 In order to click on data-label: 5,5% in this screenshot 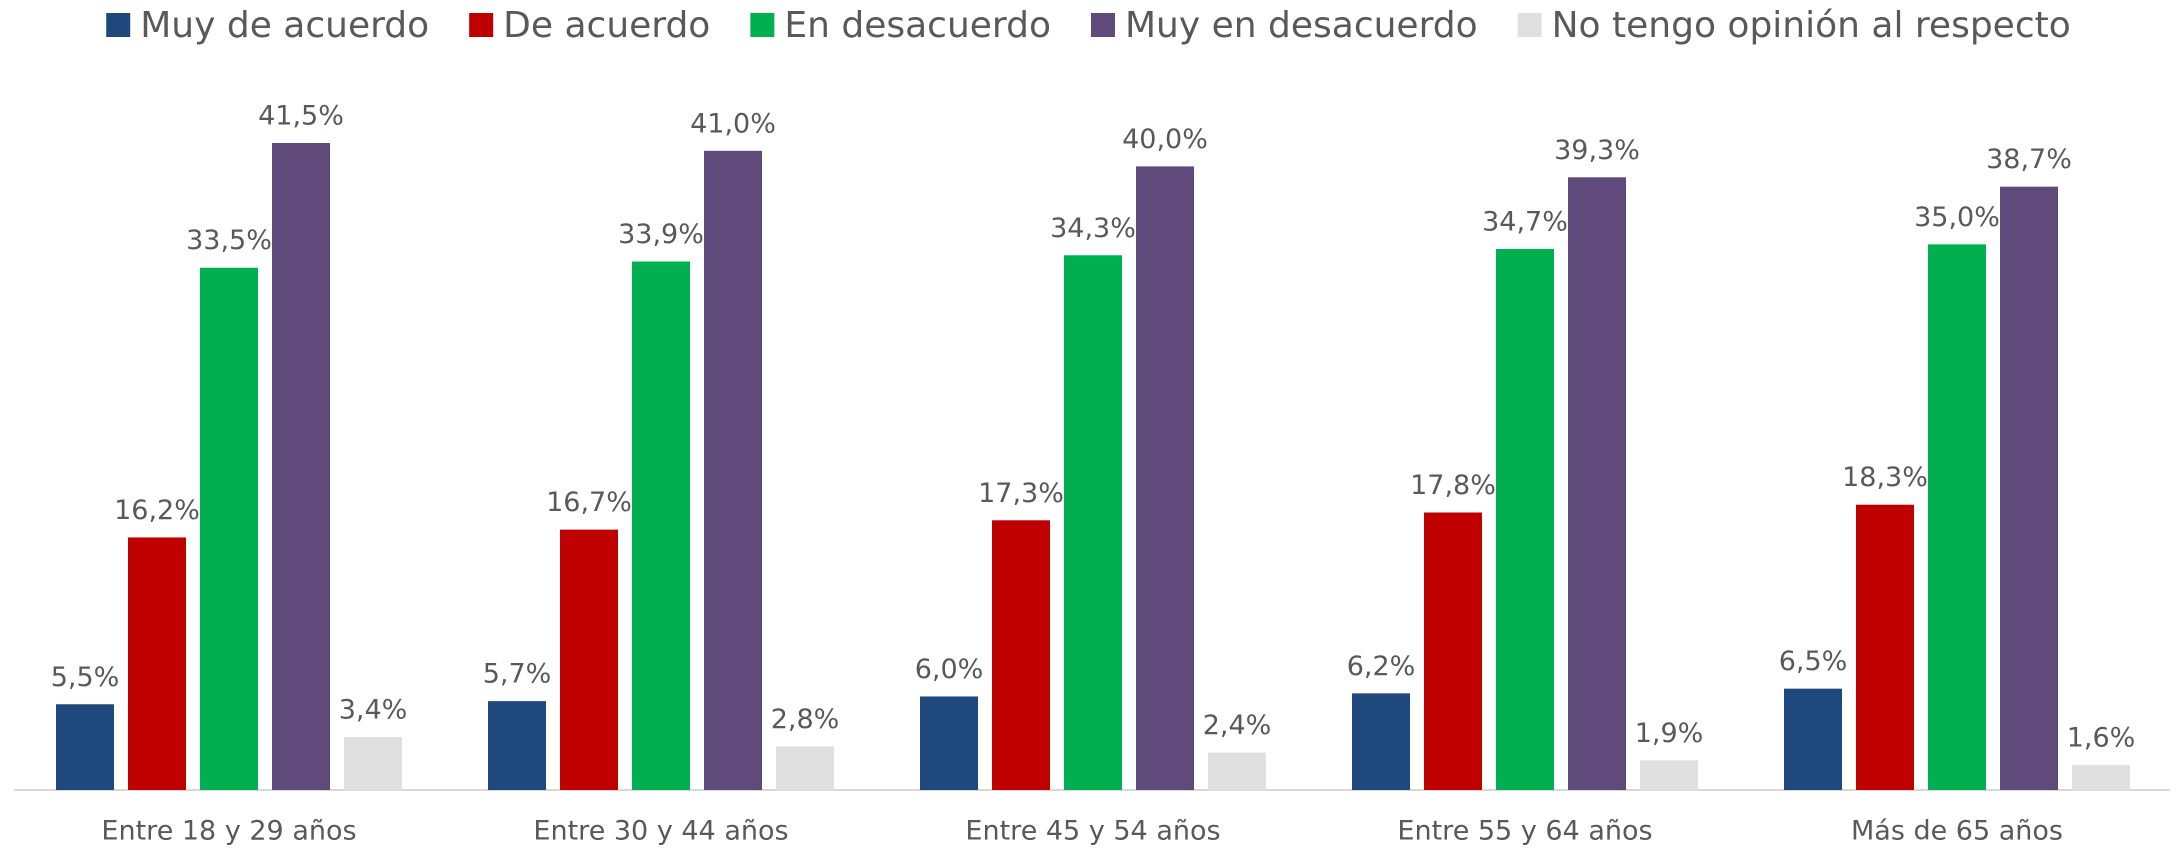, I will do `click(85, 677)`.